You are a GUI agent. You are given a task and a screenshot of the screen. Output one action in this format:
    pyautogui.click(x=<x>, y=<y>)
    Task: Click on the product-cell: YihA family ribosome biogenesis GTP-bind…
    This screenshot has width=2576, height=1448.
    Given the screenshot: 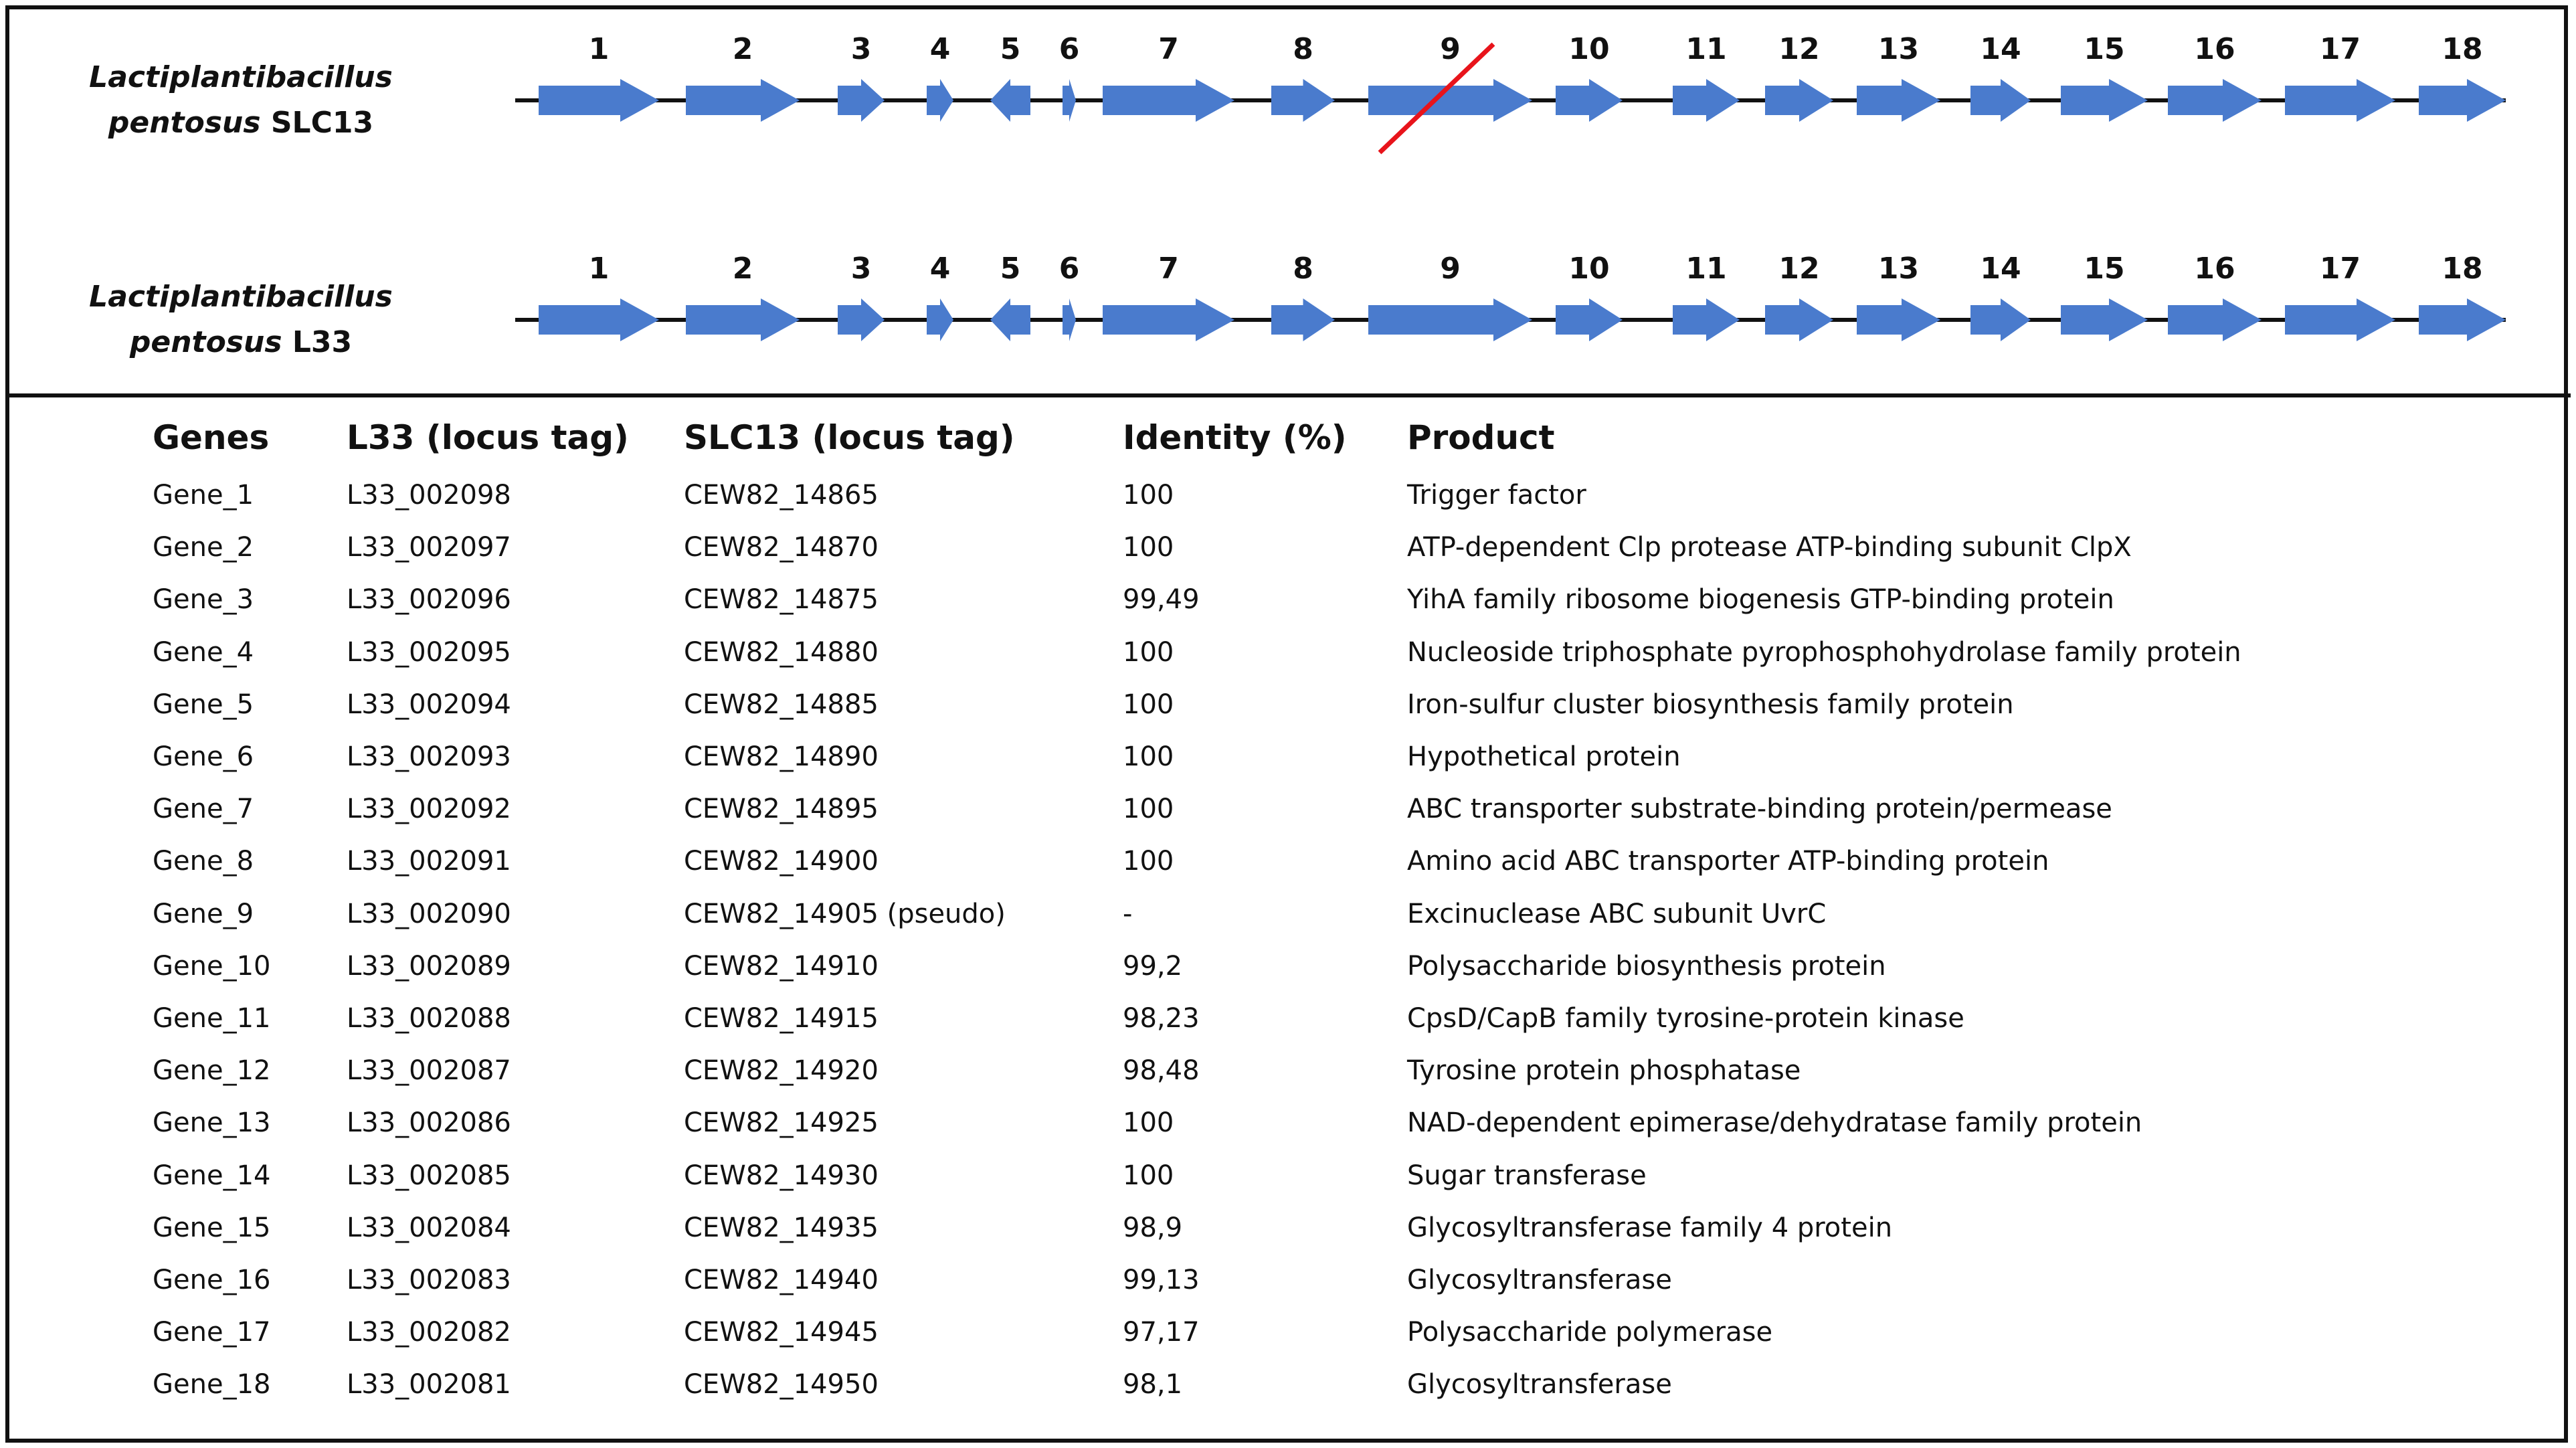 What is the action you would take?
    pyautogui.click(x=1760, y=600)
    